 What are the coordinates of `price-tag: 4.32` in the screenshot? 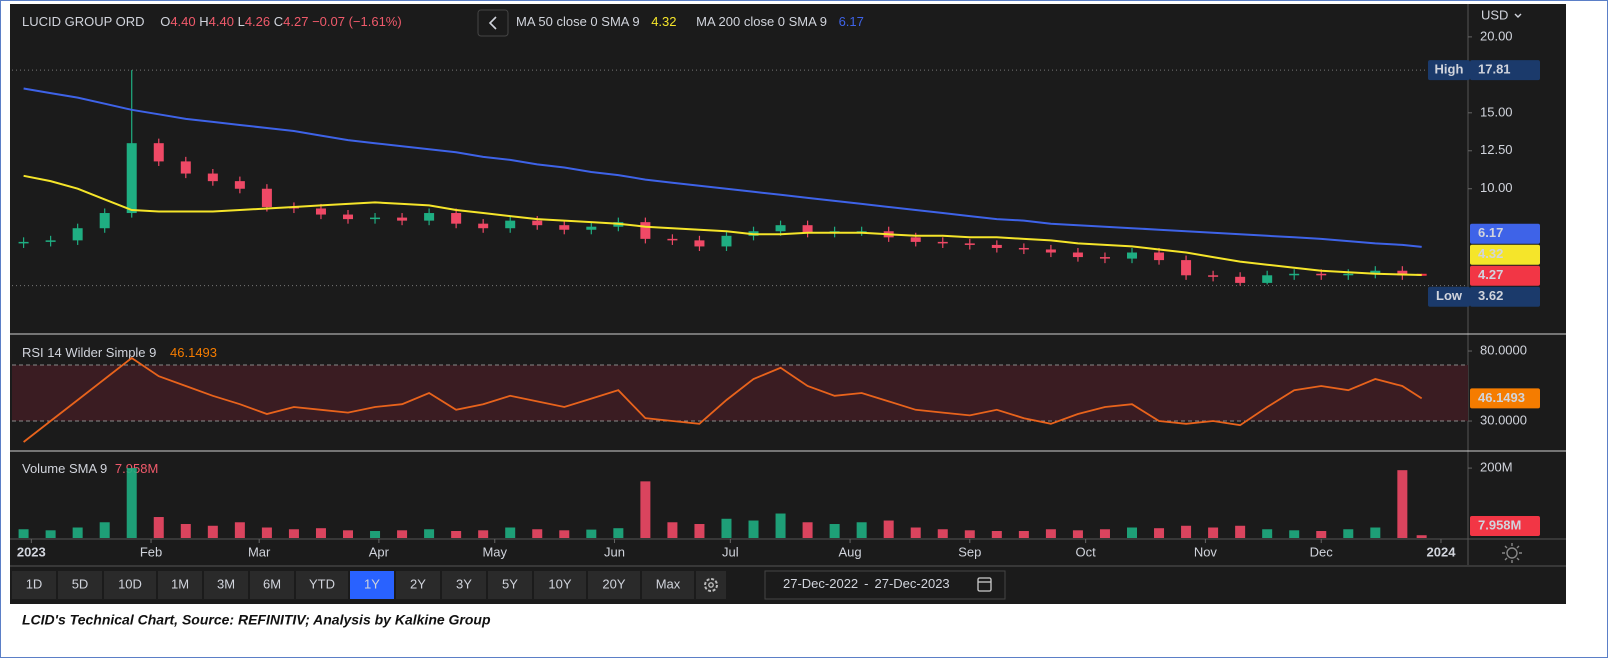 It's located at (1490, 253).